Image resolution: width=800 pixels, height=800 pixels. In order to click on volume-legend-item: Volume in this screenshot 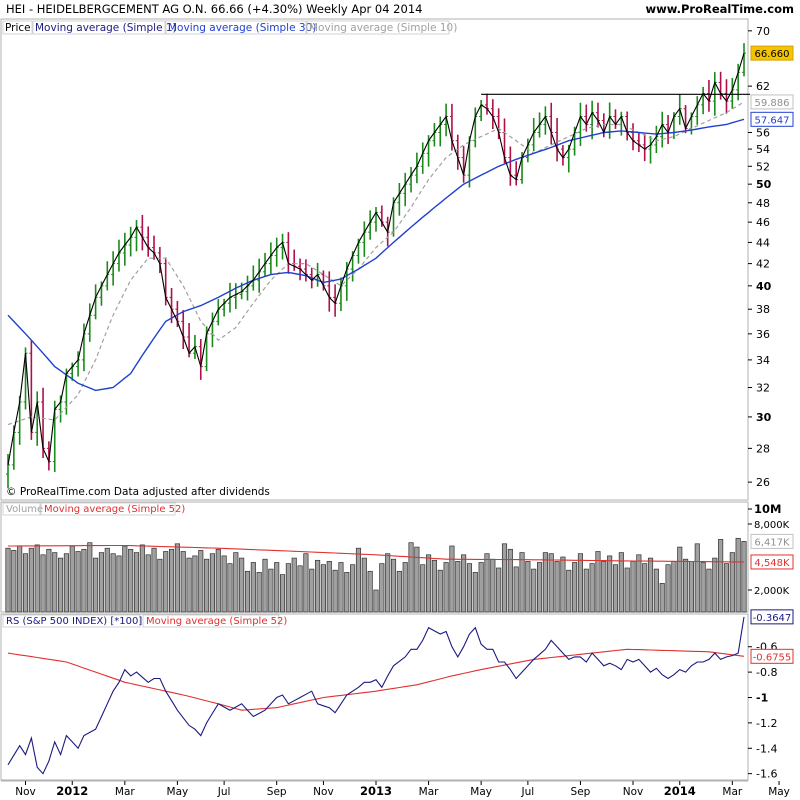, I will do `click(24, 509)`.